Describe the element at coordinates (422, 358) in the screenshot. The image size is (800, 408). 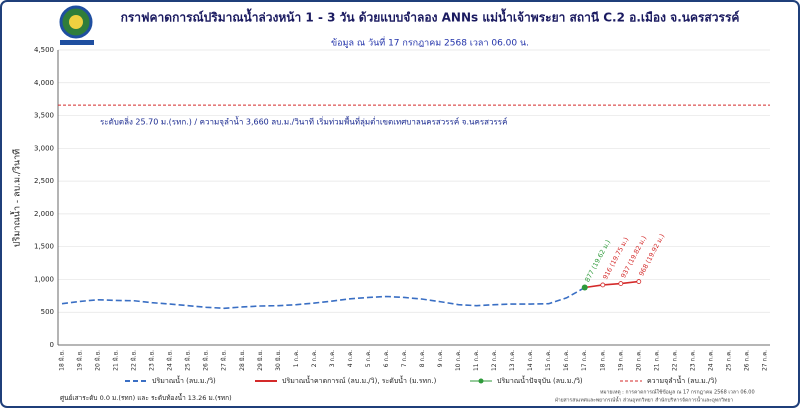
I see `x-tick-label: 8 ก.ค.` at that location.